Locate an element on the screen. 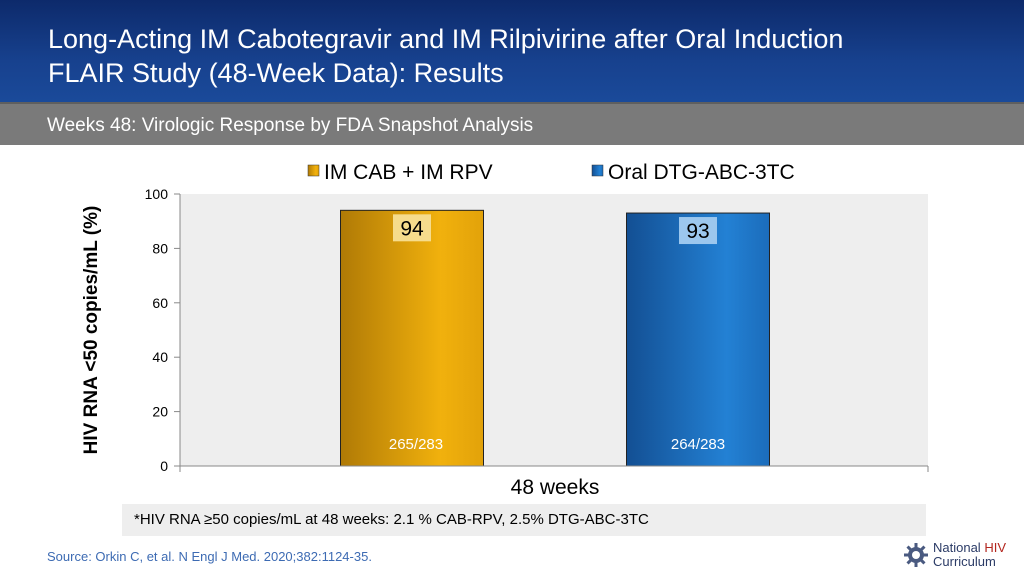  y-axis: 0 20 40 60 80 100 is located at coordinates (163, 330).